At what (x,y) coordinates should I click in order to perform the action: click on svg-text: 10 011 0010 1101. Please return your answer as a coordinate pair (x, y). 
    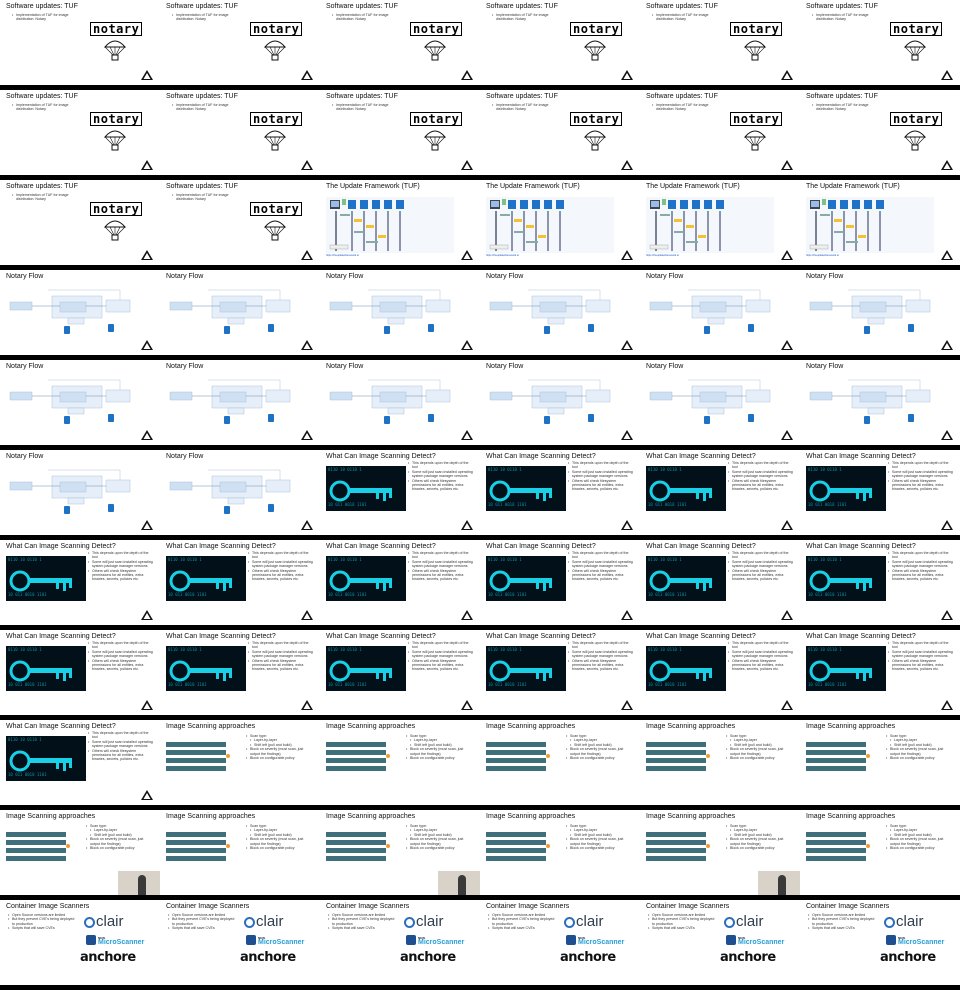
    Looking at the image, I should click on (827, 594).